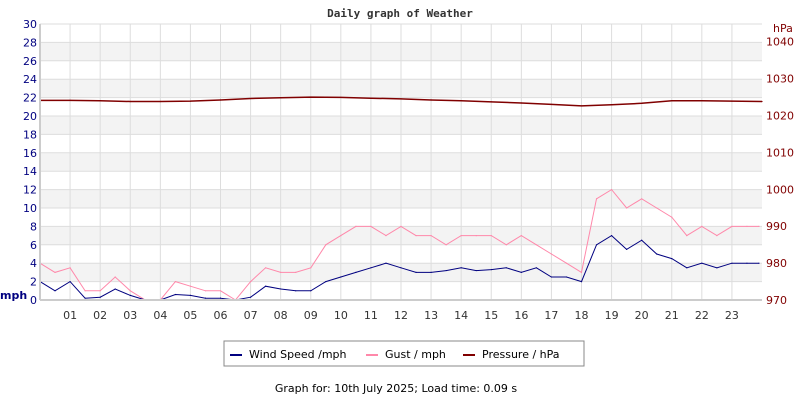 Image resolution: width=800 pixels, height=400 pixels. I want to click on left-tick-label: 30, so click(30, 24).